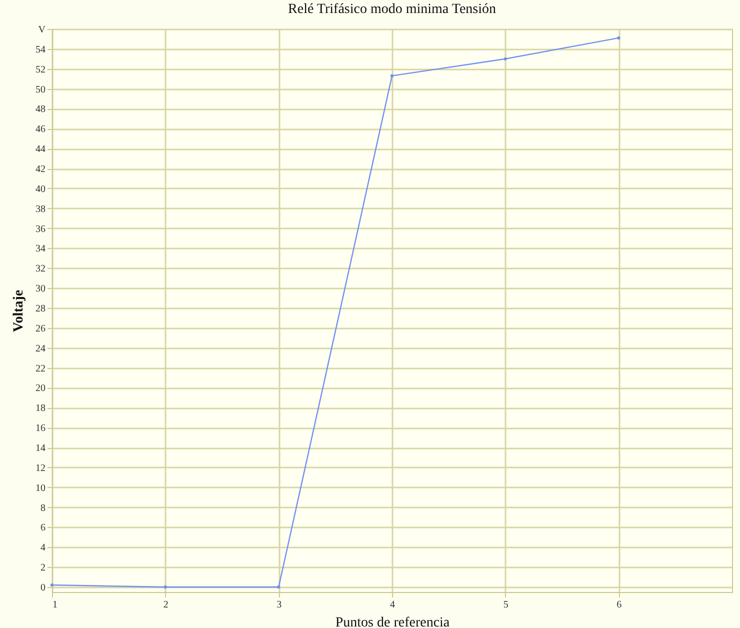 The height and width of the screenshot is (628, 740). What do you see at coordinates (41, 209) in the screenshot?
I see `y-tick-label: 38` at bounding box center [41, 209].